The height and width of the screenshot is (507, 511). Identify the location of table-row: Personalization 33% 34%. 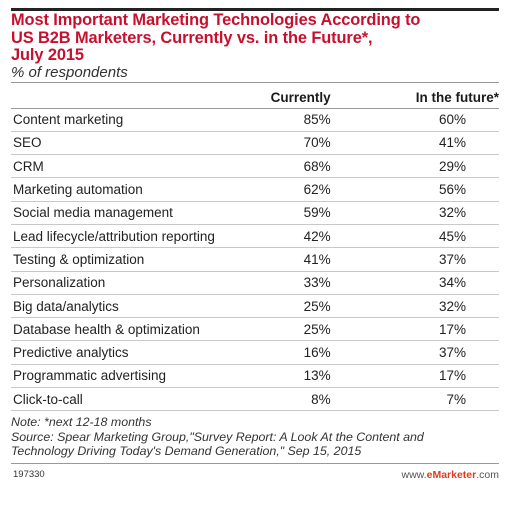
(255, 283).